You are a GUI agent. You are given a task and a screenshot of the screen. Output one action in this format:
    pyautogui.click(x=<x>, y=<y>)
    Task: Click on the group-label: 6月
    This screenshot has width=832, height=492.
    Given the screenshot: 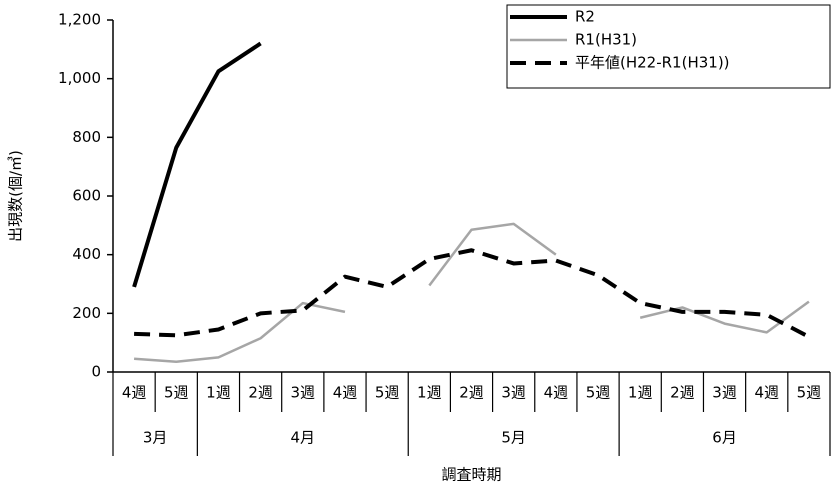 What is the action you would take?
    pyautogui.click(x=724, y=438)
    